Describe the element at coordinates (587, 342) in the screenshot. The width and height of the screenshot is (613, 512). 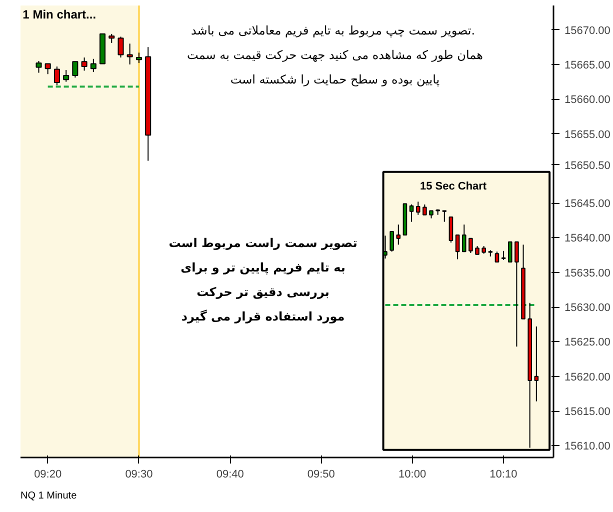
I see `y-tick-label: 15625.00` at that location.